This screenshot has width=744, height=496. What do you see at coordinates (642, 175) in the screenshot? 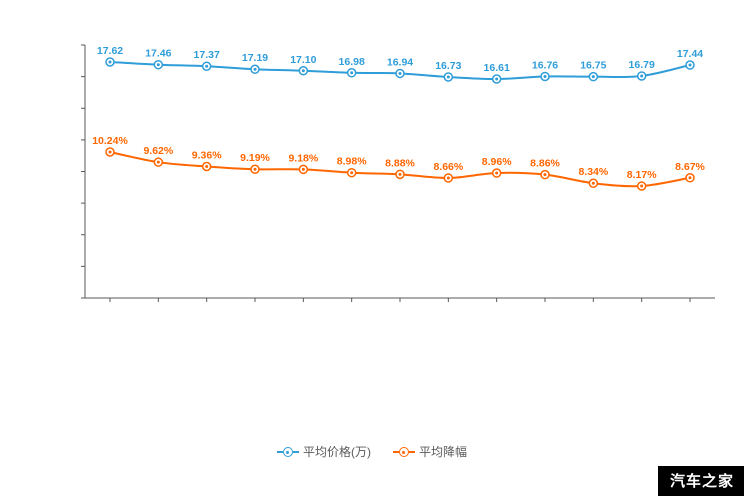
I see `data-point-label: 8.17%` at bounding box center [642, 175].